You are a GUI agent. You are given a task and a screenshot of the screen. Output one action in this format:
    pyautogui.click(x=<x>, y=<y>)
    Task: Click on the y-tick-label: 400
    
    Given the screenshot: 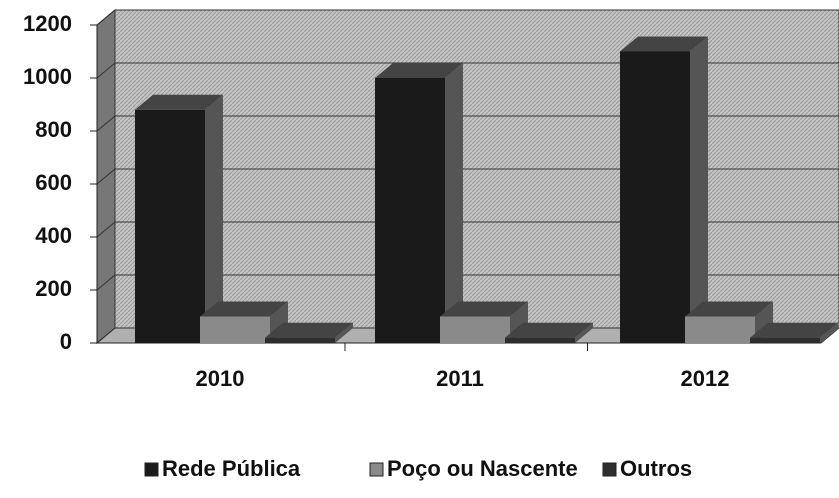 What is the action you would take?
    pyautogui.click(x=53, y=235)
    